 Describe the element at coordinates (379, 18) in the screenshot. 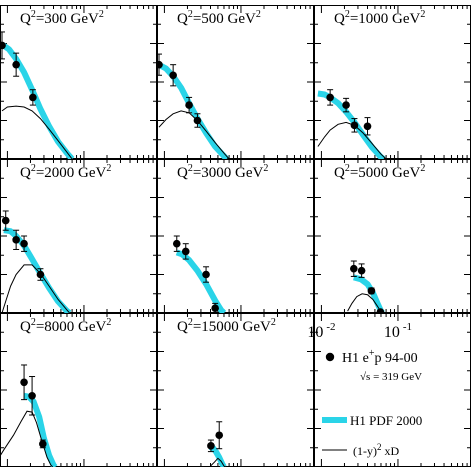

I see `panel-q2-label: Q2=1000 GeV2` at that location.